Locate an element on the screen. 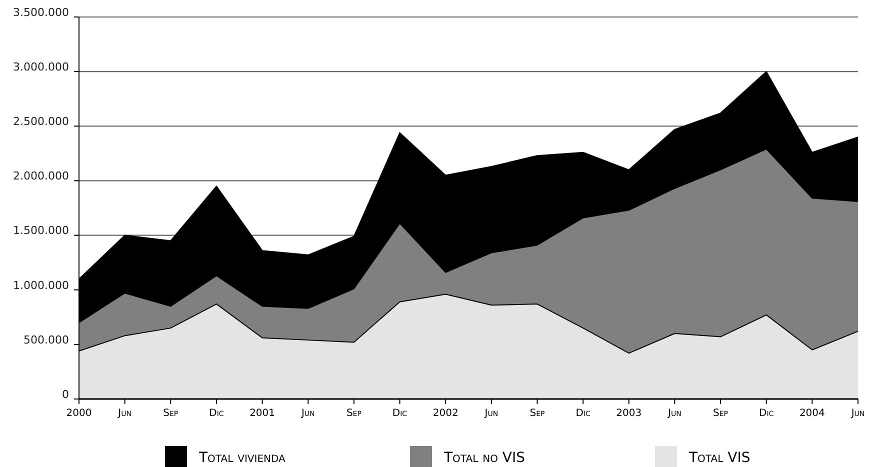 The image size is (875, 467). x-tick-label: 2002 is located at coordinates (445, 413).